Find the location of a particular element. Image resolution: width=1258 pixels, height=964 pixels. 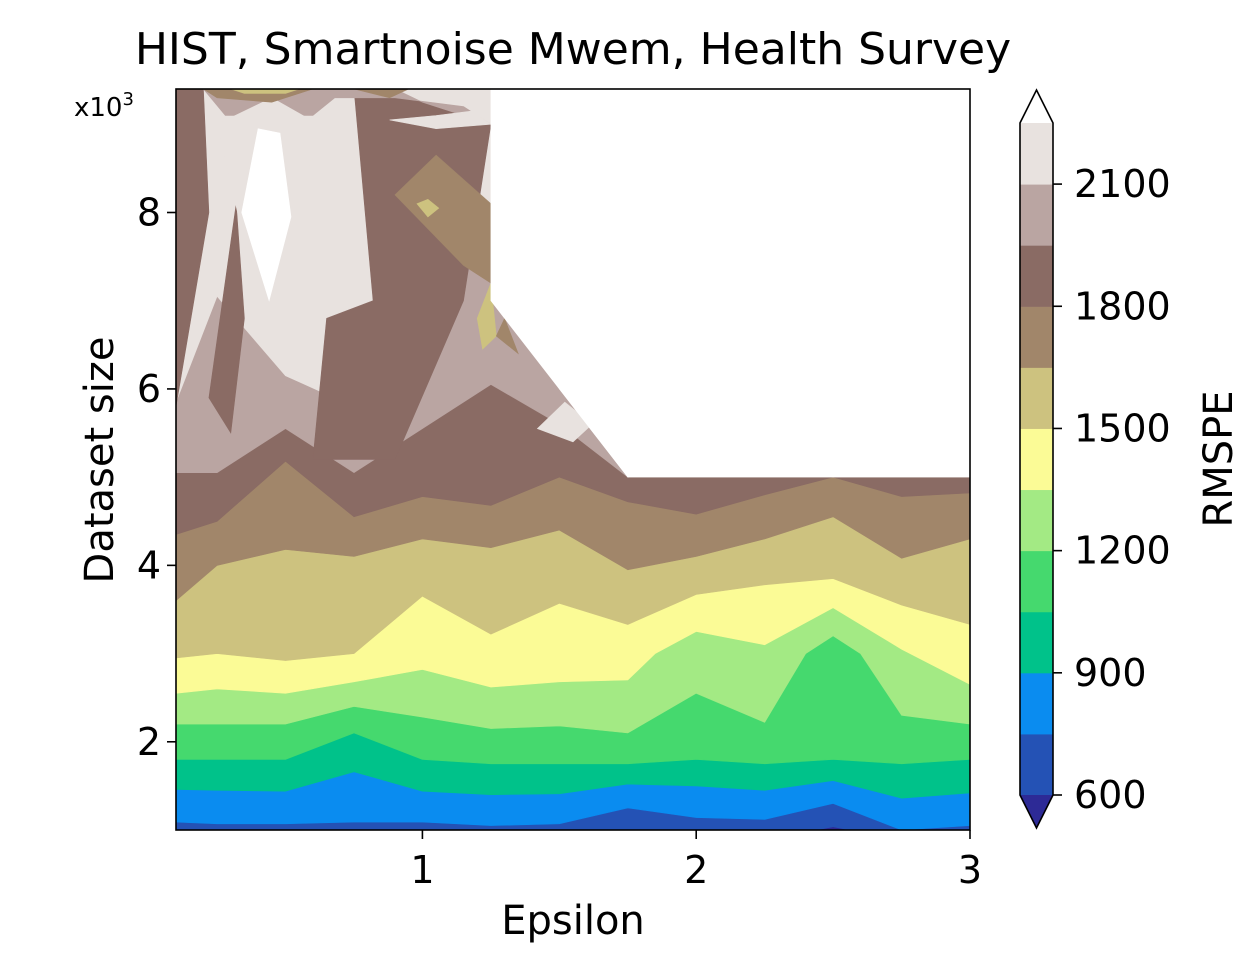

x-tick-label: 3 is located at coordinates (970, 870).